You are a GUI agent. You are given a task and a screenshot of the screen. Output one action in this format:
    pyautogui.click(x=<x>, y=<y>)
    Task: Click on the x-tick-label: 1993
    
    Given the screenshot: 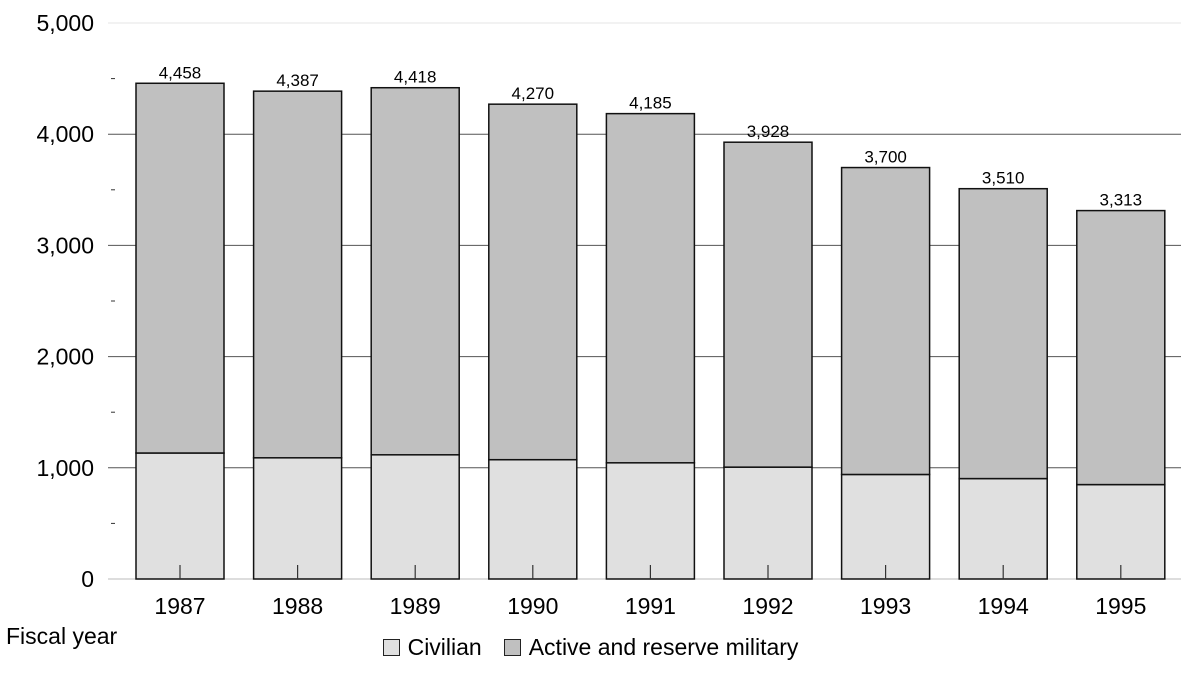 What is the action you would take?
    pyautogui.click(x=885, y=606)
    